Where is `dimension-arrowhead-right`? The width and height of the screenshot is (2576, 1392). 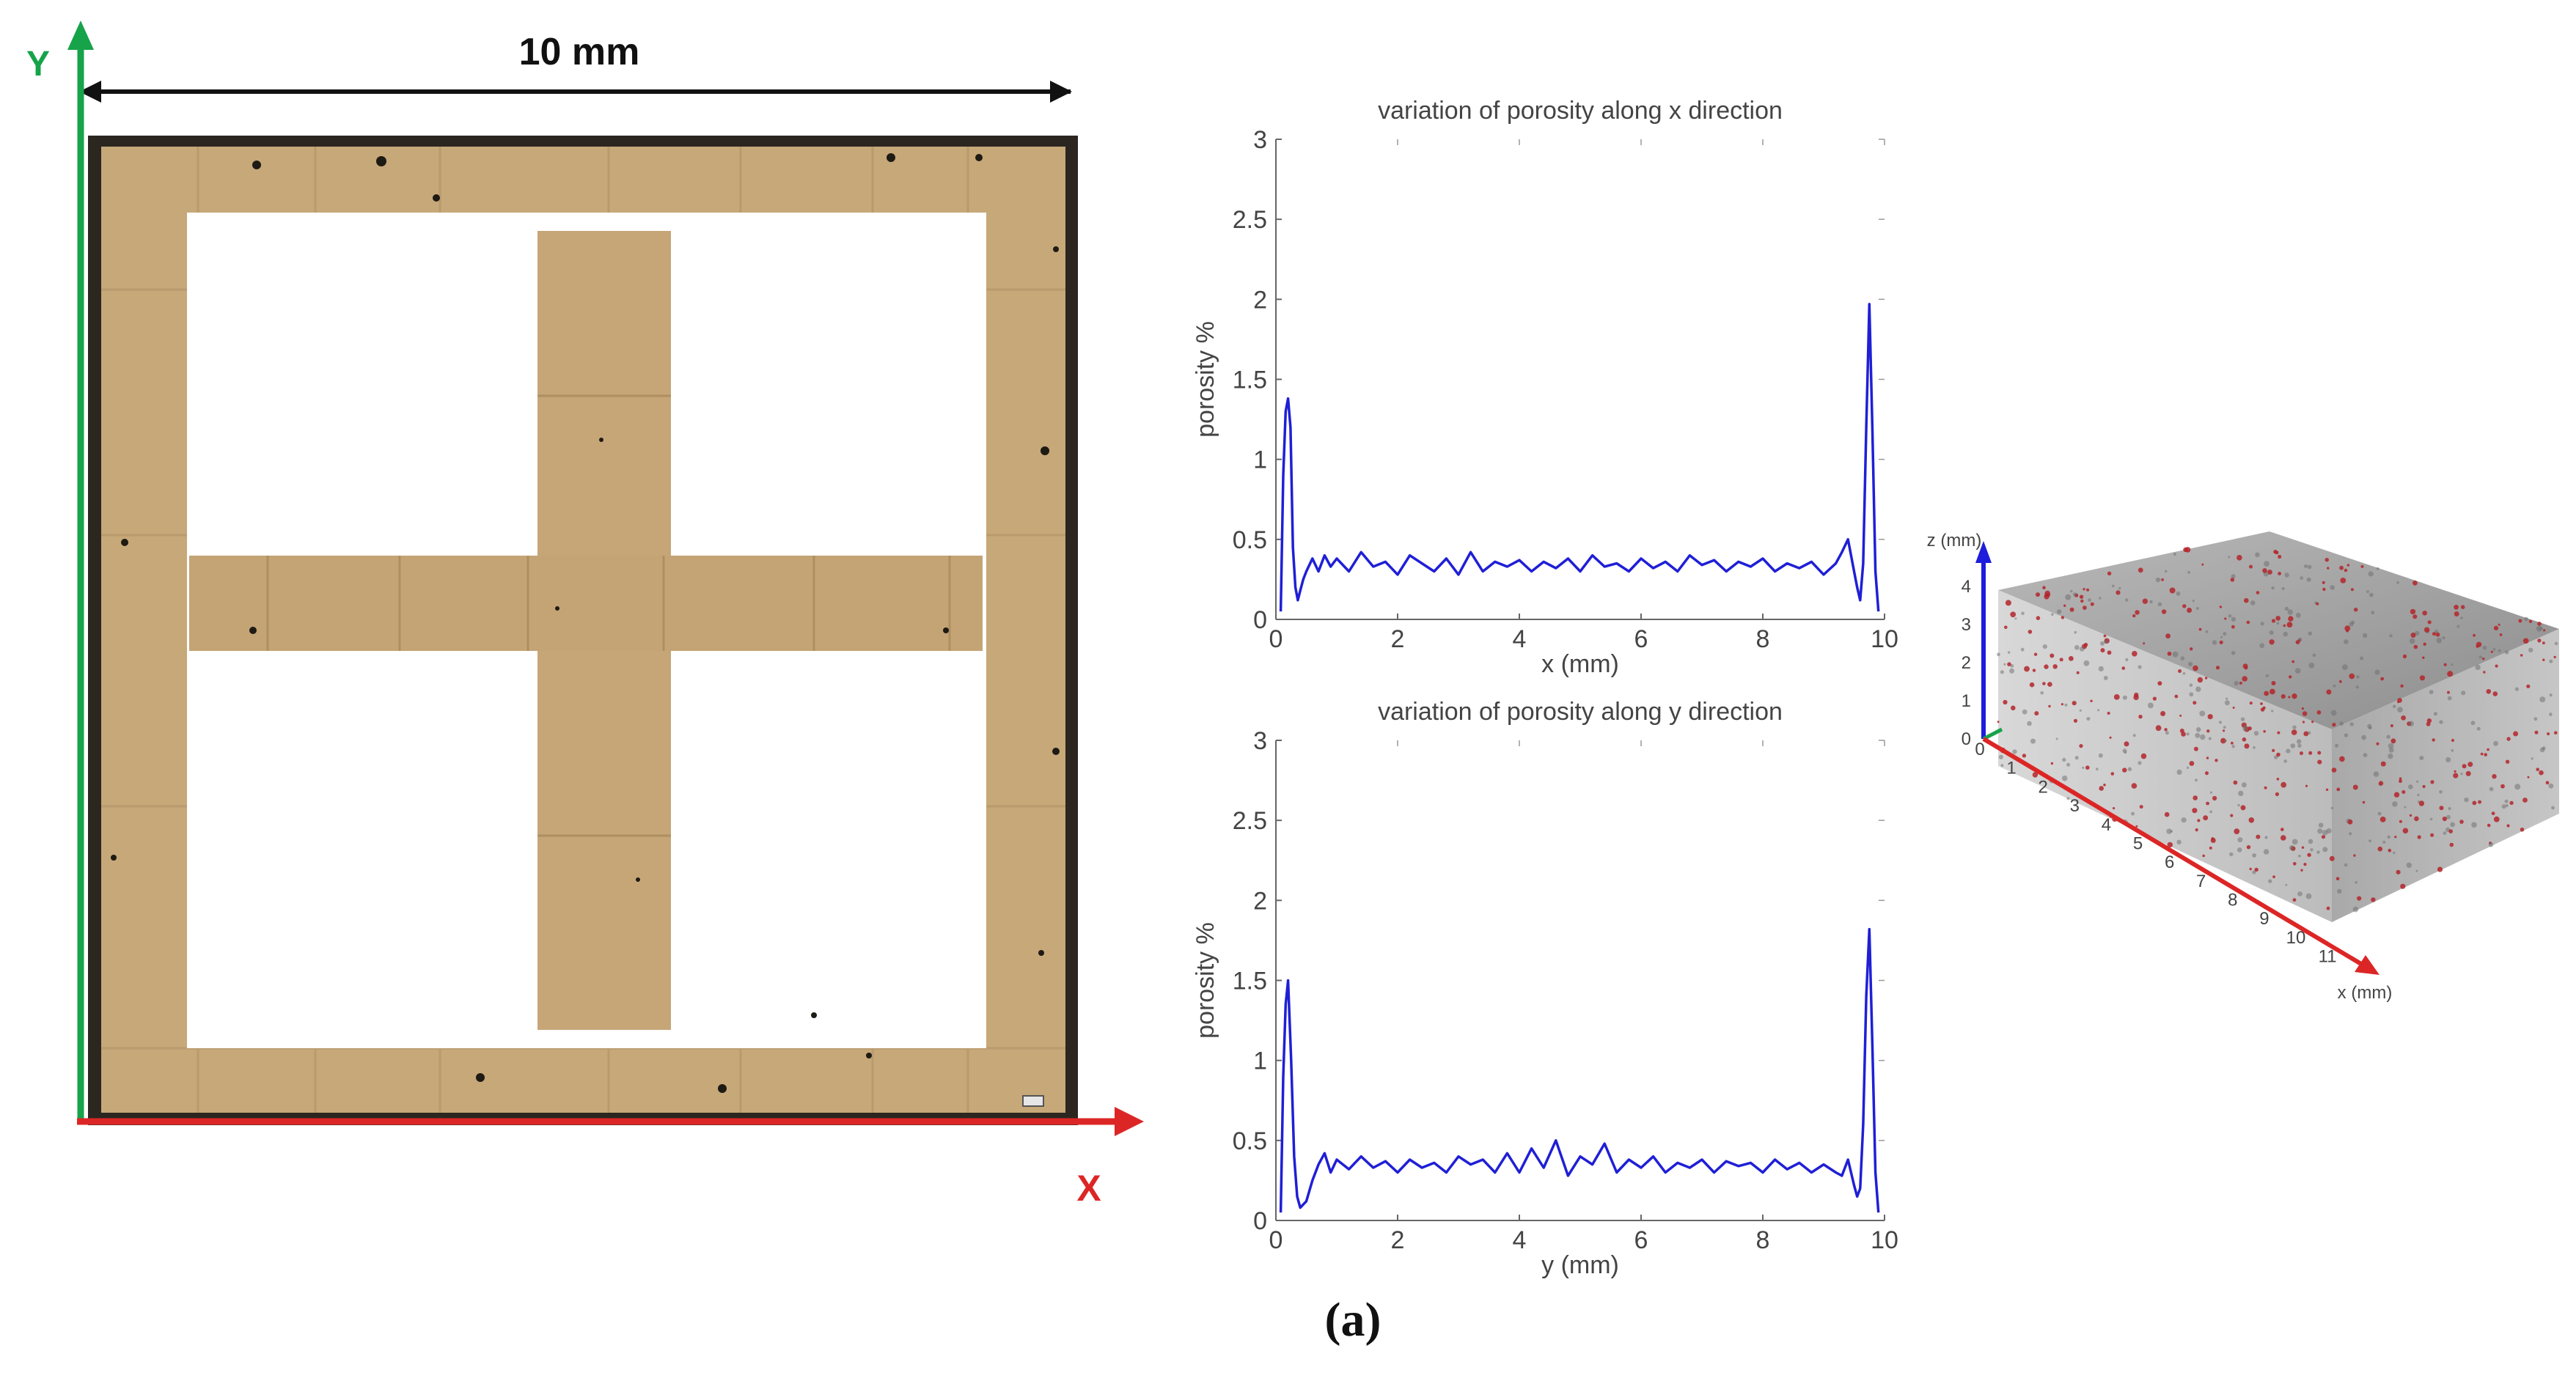 dimension-arrowhead-right is located at coordinates (1061, 92).